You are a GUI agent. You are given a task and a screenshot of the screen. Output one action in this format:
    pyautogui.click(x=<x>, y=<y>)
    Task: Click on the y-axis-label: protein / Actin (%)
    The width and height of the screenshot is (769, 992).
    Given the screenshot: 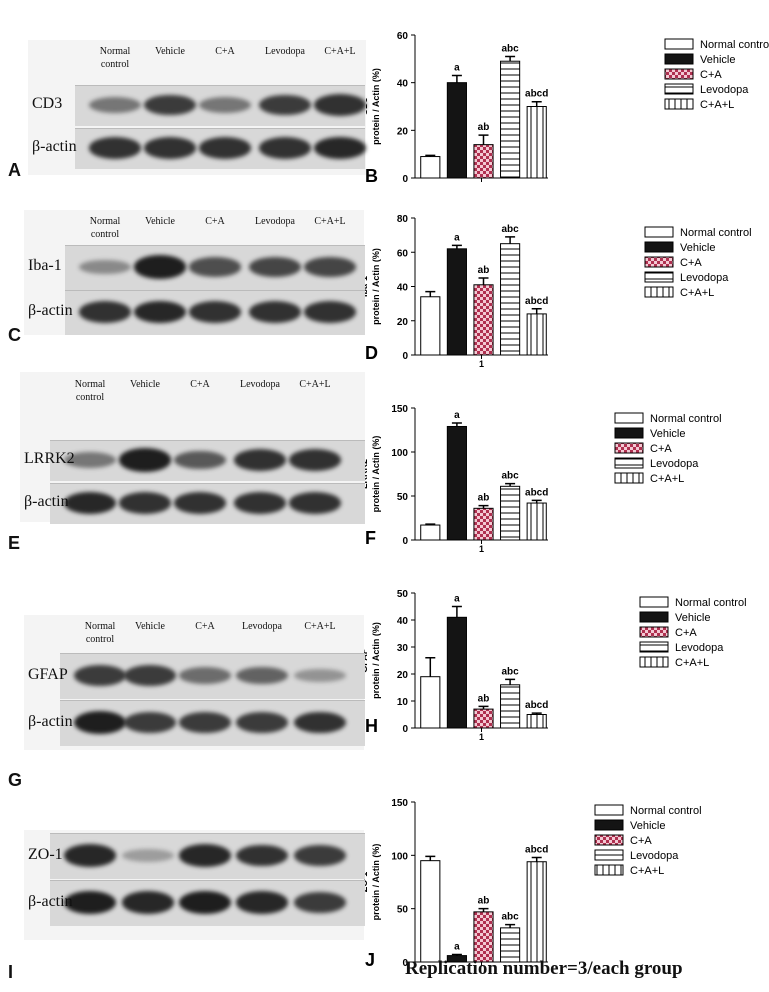 What is the action you would take?
    pyautogui.click(x=376, y=286)
    